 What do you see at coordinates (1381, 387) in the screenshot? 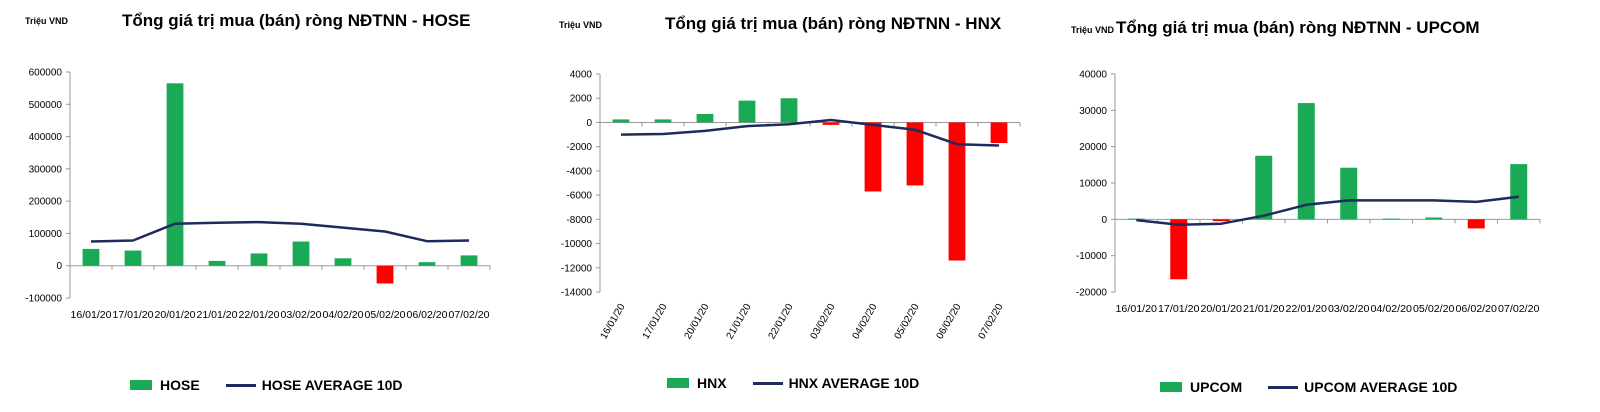
I see `legend-line-label: UPCOM AVERAGE 10D` at bounding box center [1381, 387].